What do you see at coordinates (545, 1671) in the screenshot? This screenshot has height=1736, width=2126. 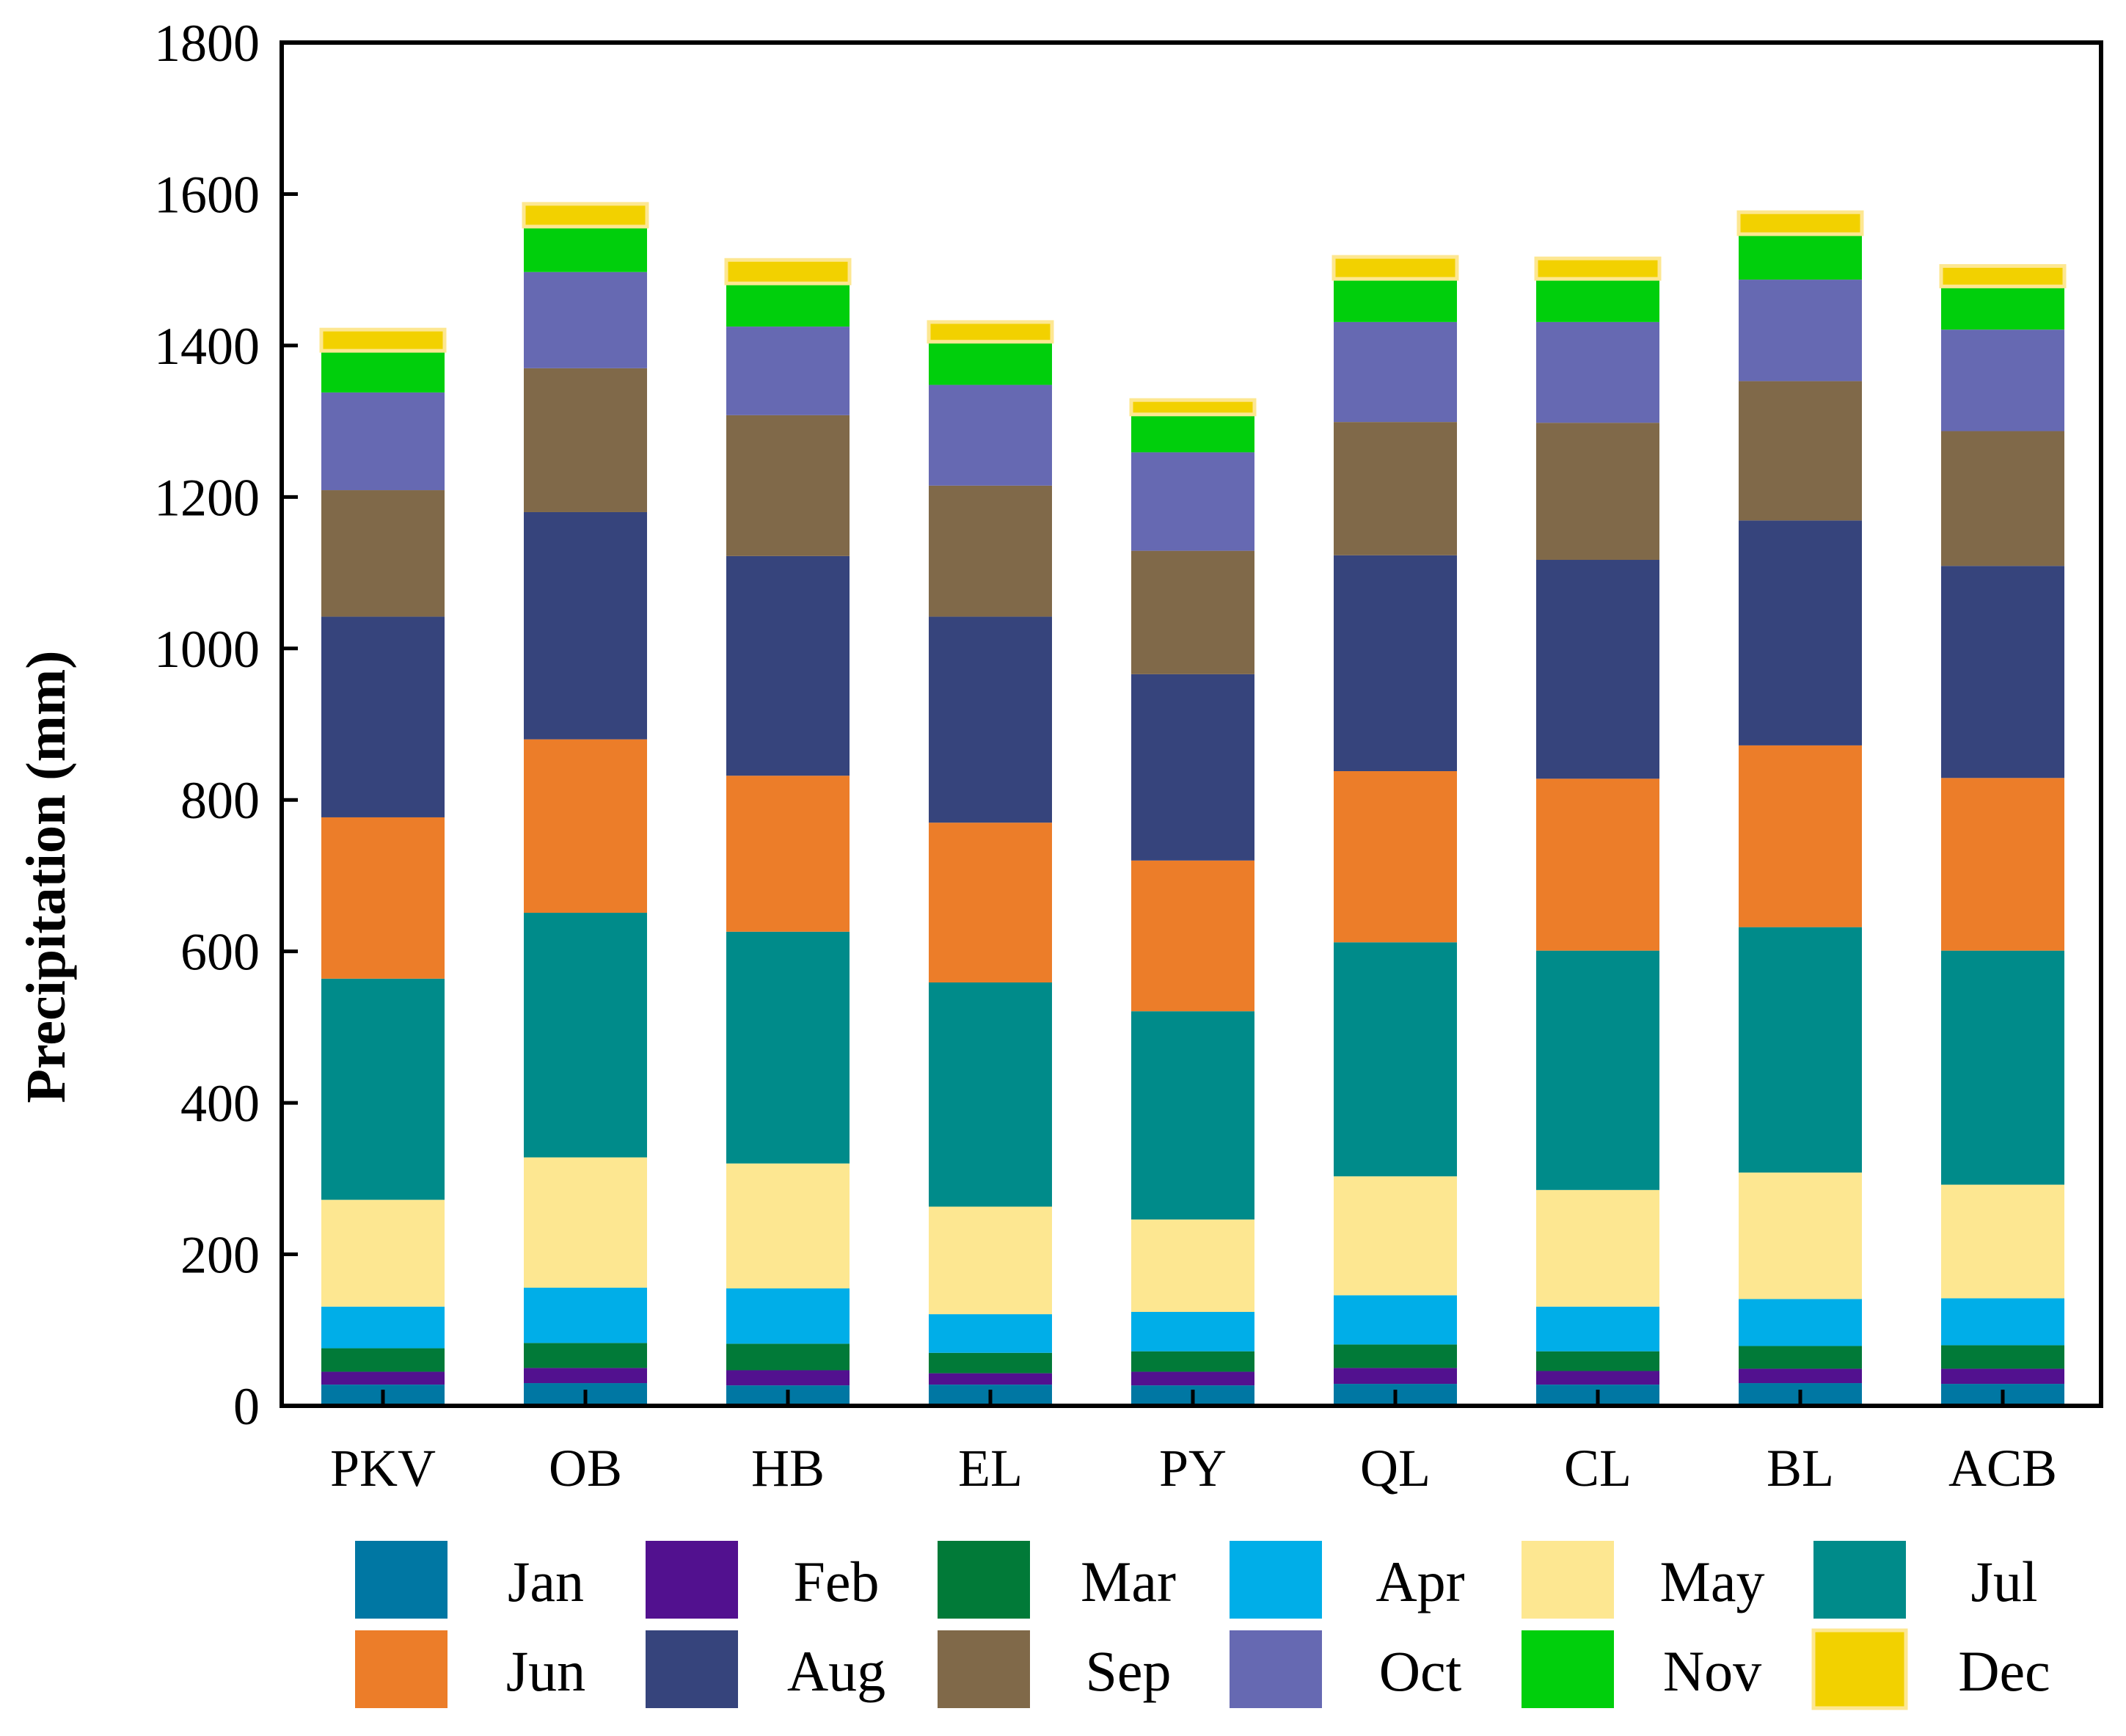 I see `legend-label-jun: Jun` at bounding box center [545, 1671].